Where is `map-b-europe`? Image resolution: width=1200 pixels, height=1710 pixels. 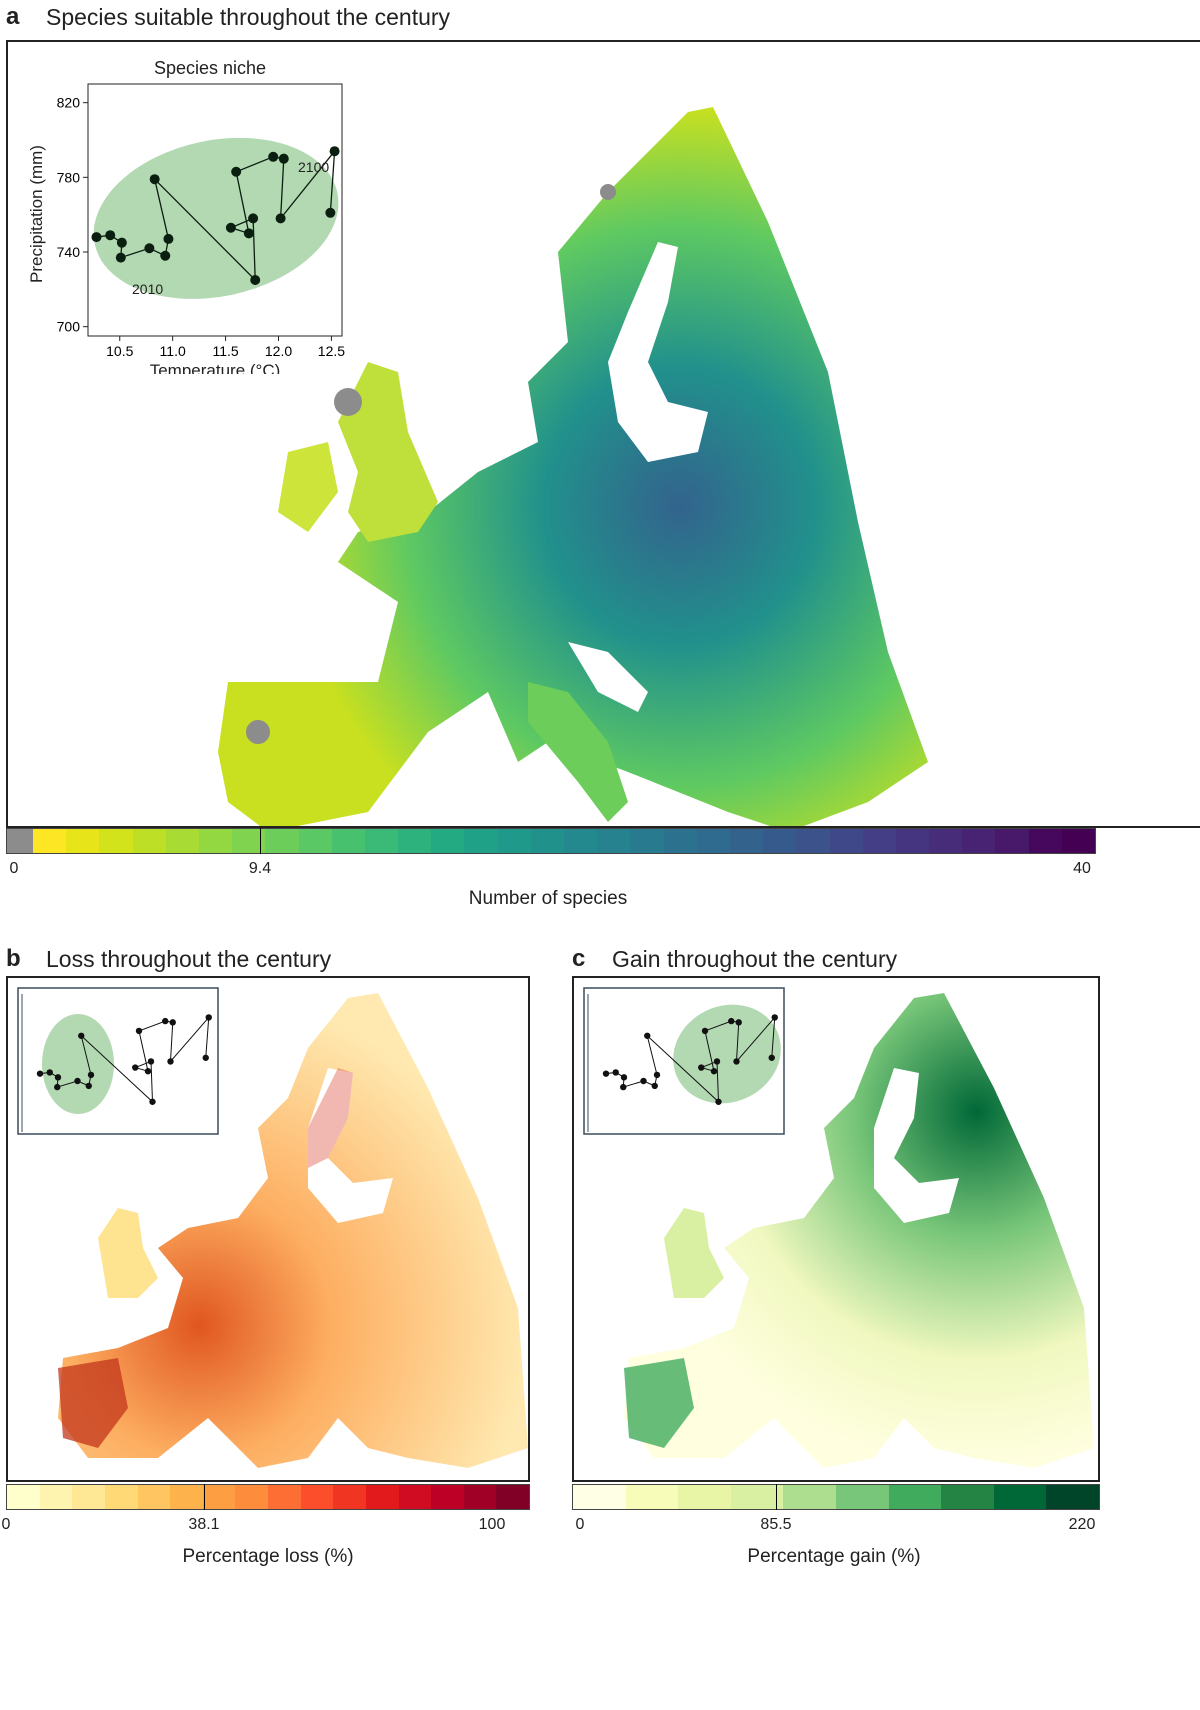
map-b-europe is located at coordinates (293, 1230).